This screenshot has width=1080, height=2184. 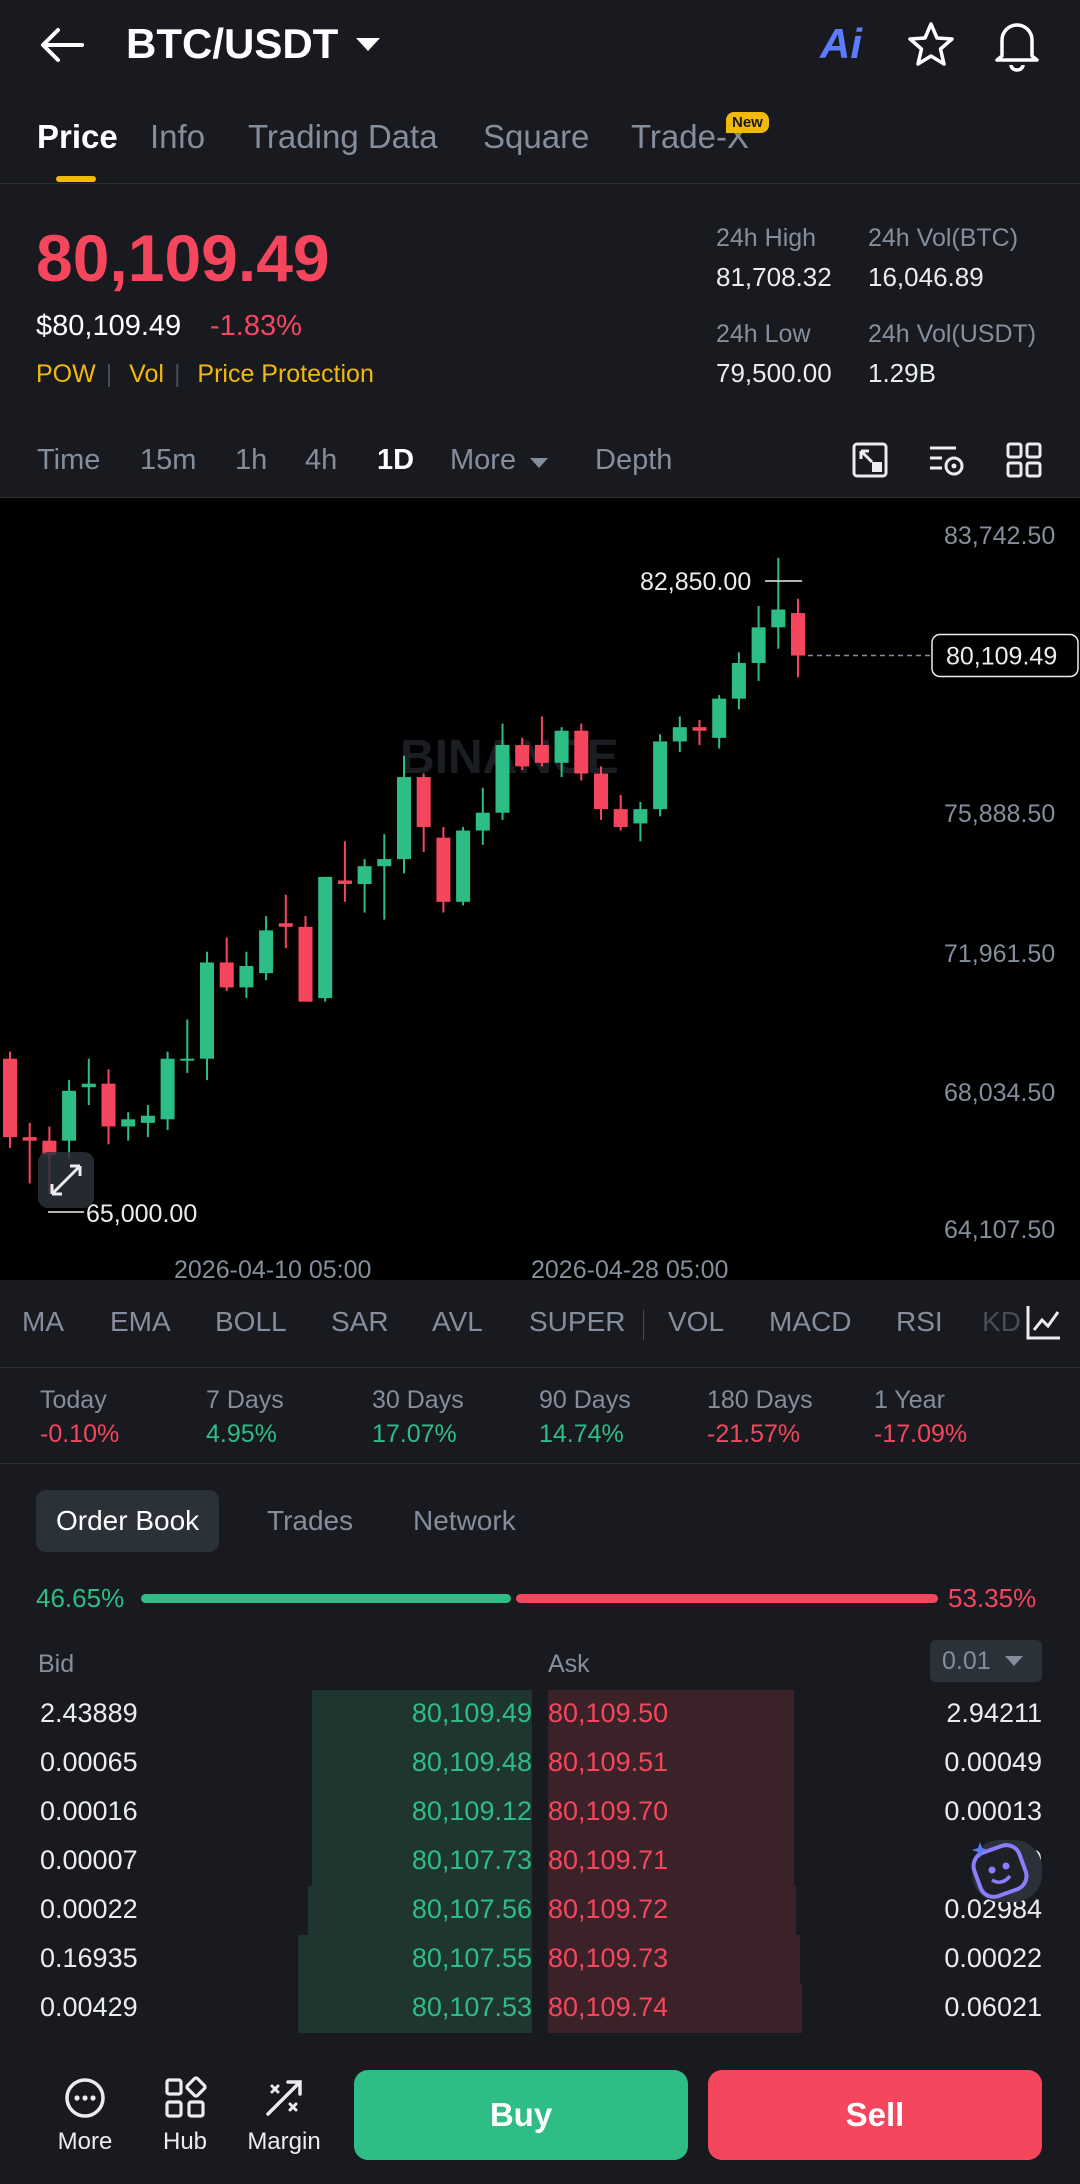 I want to click on interval-more: More, so click(x=483, y=460).